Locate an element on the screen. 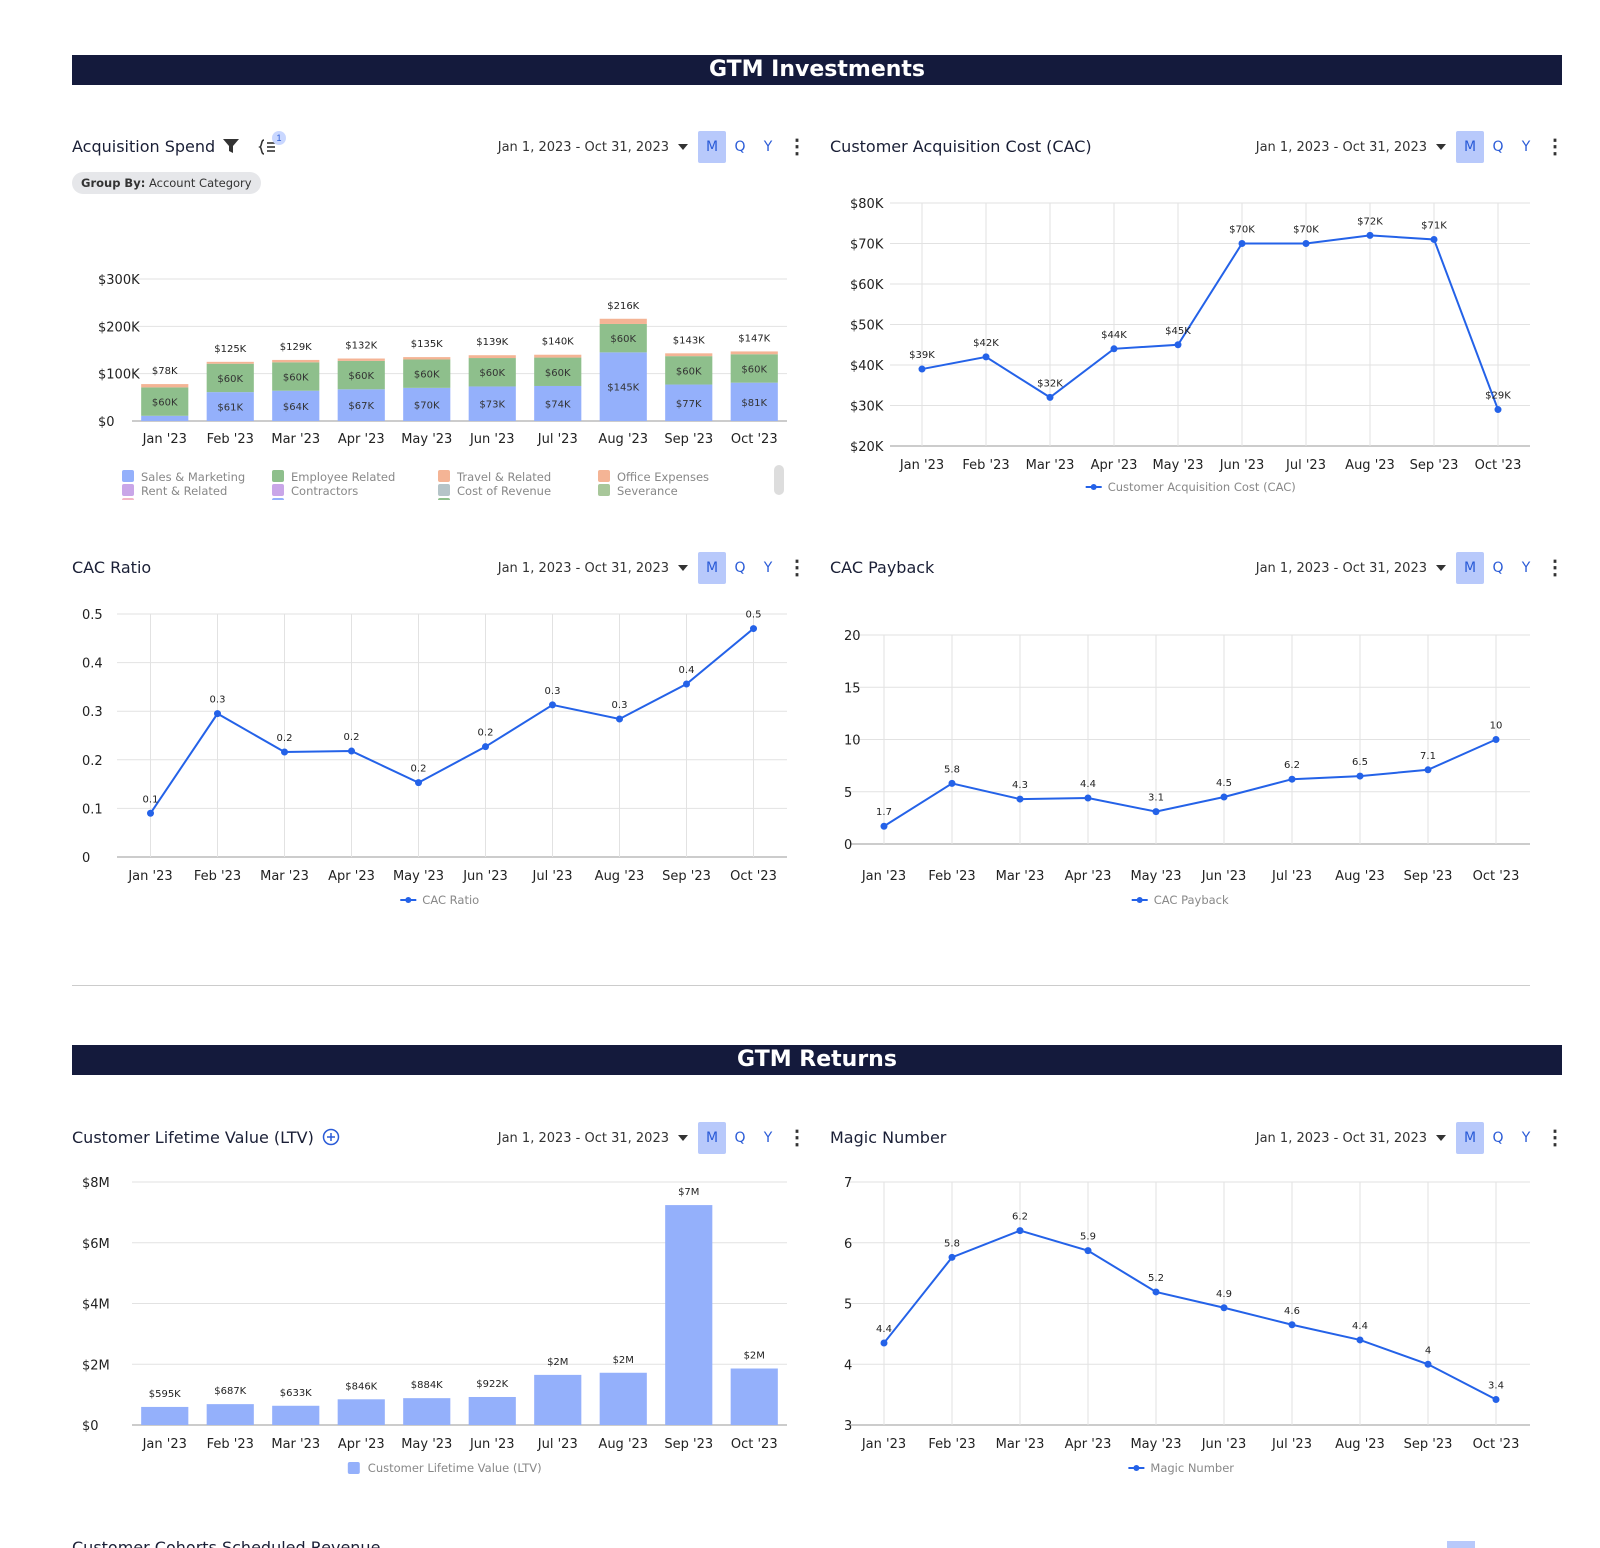  legend-item: Travel & Related is located at coordinates (494, 477).